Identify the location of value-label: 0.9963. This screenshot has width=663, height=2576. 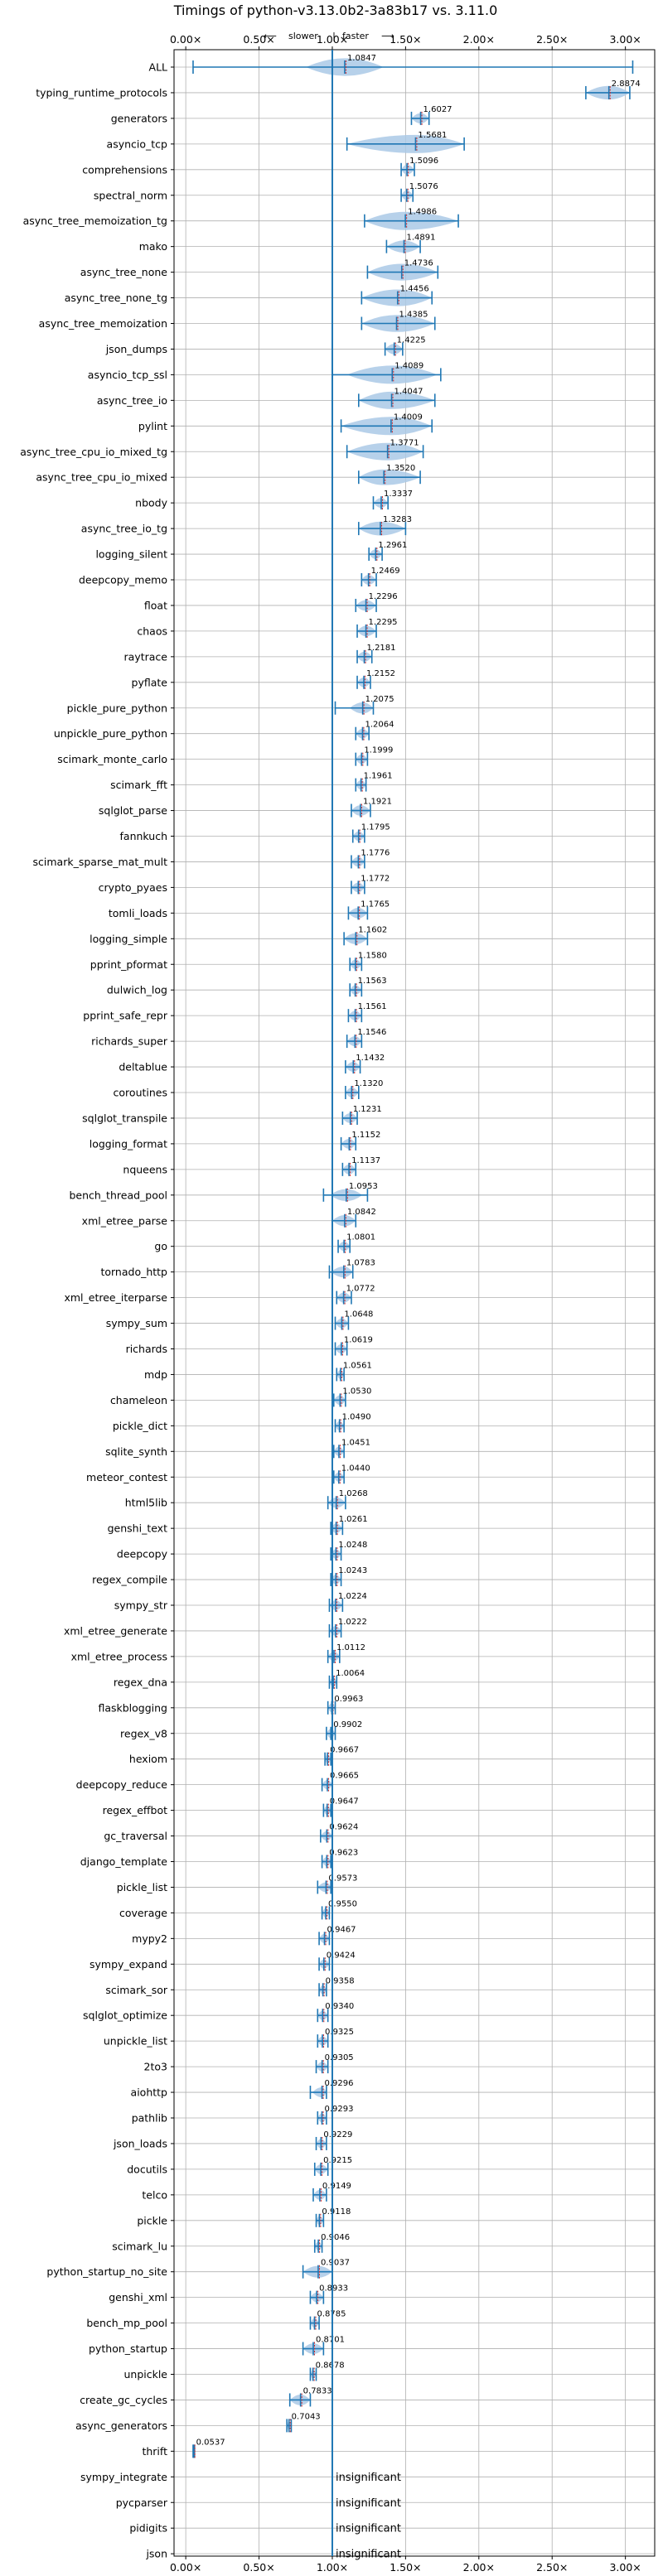
(348, 1700).